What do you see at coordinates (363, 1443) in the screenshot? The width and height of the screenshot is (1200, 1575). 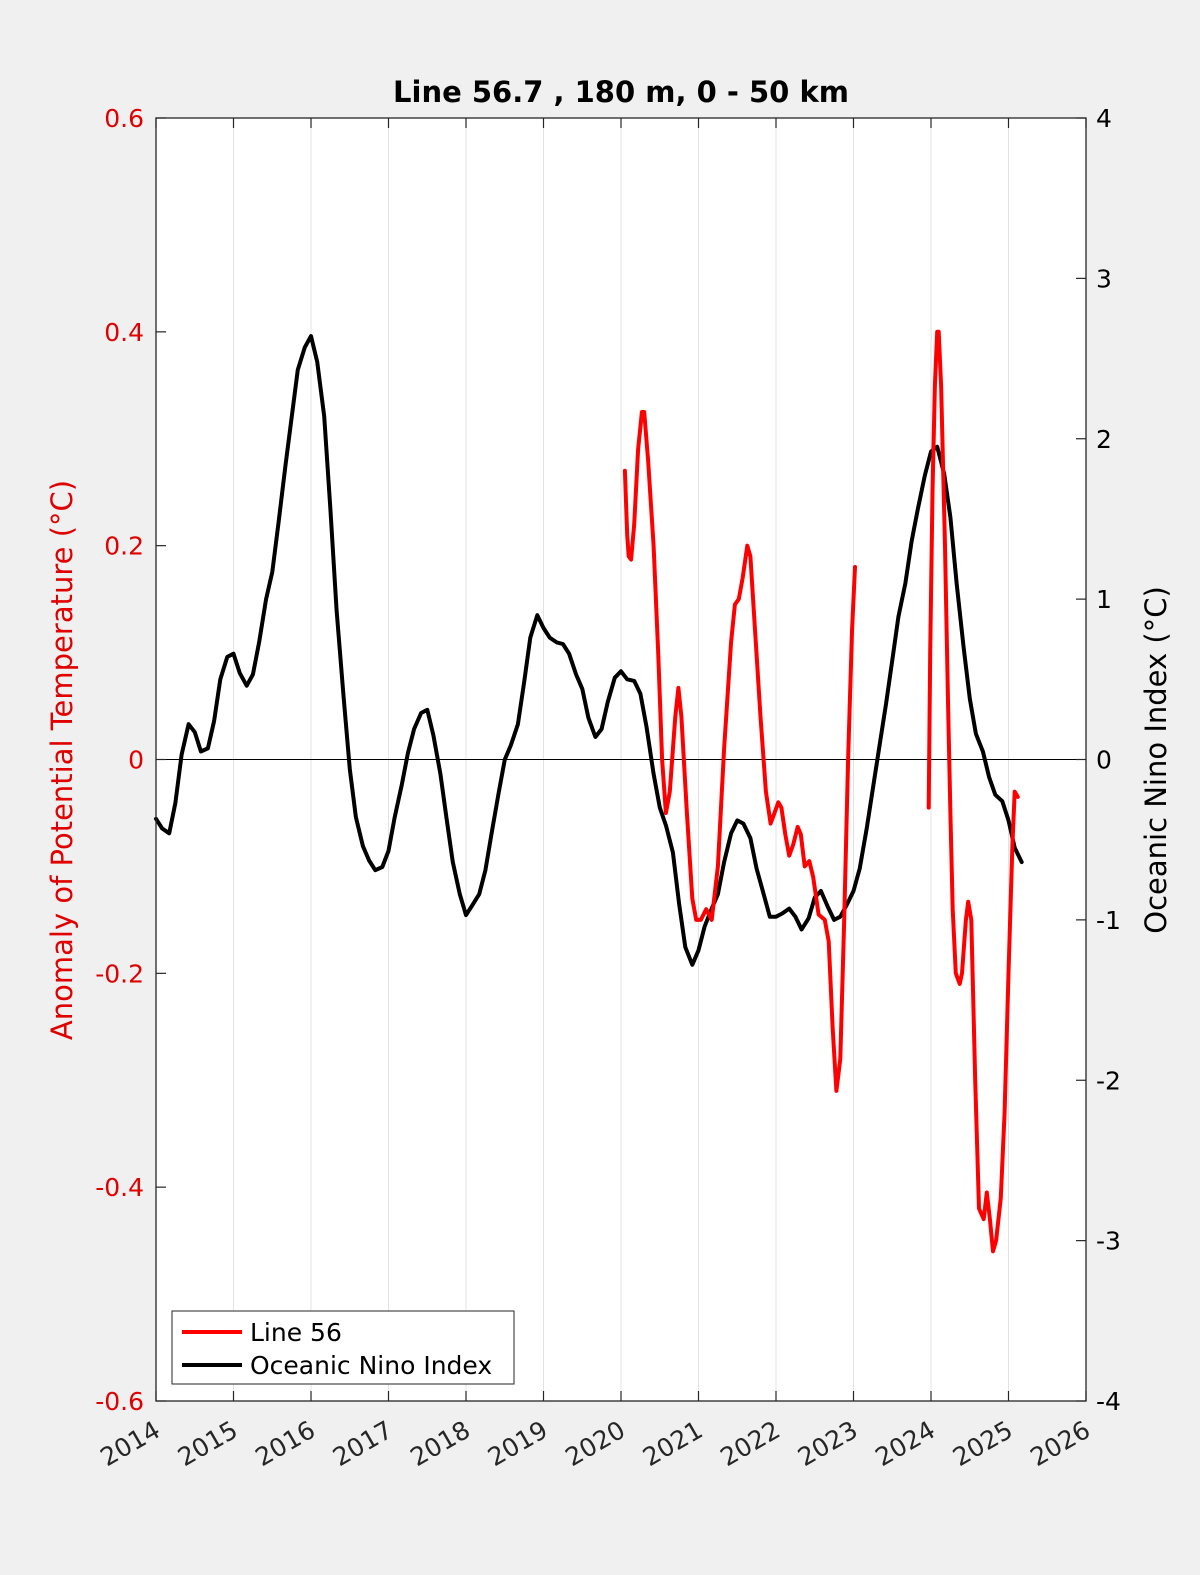 I see `x-tick-label: 2017` at bounding box center [363, 1443].